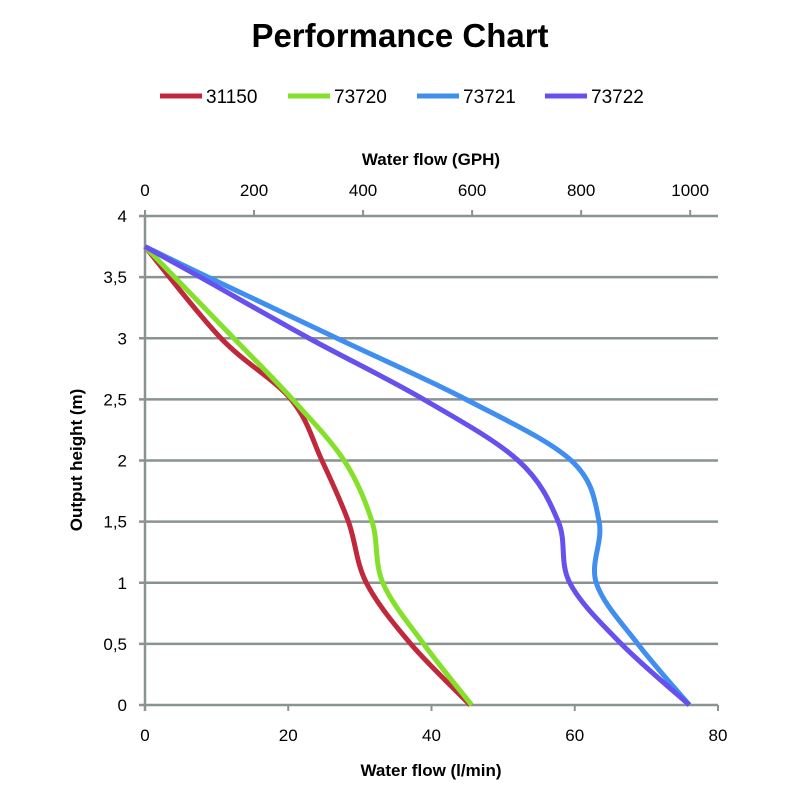  I want to click on legend: 31150 73720 73721 73722, so click(402, 97).